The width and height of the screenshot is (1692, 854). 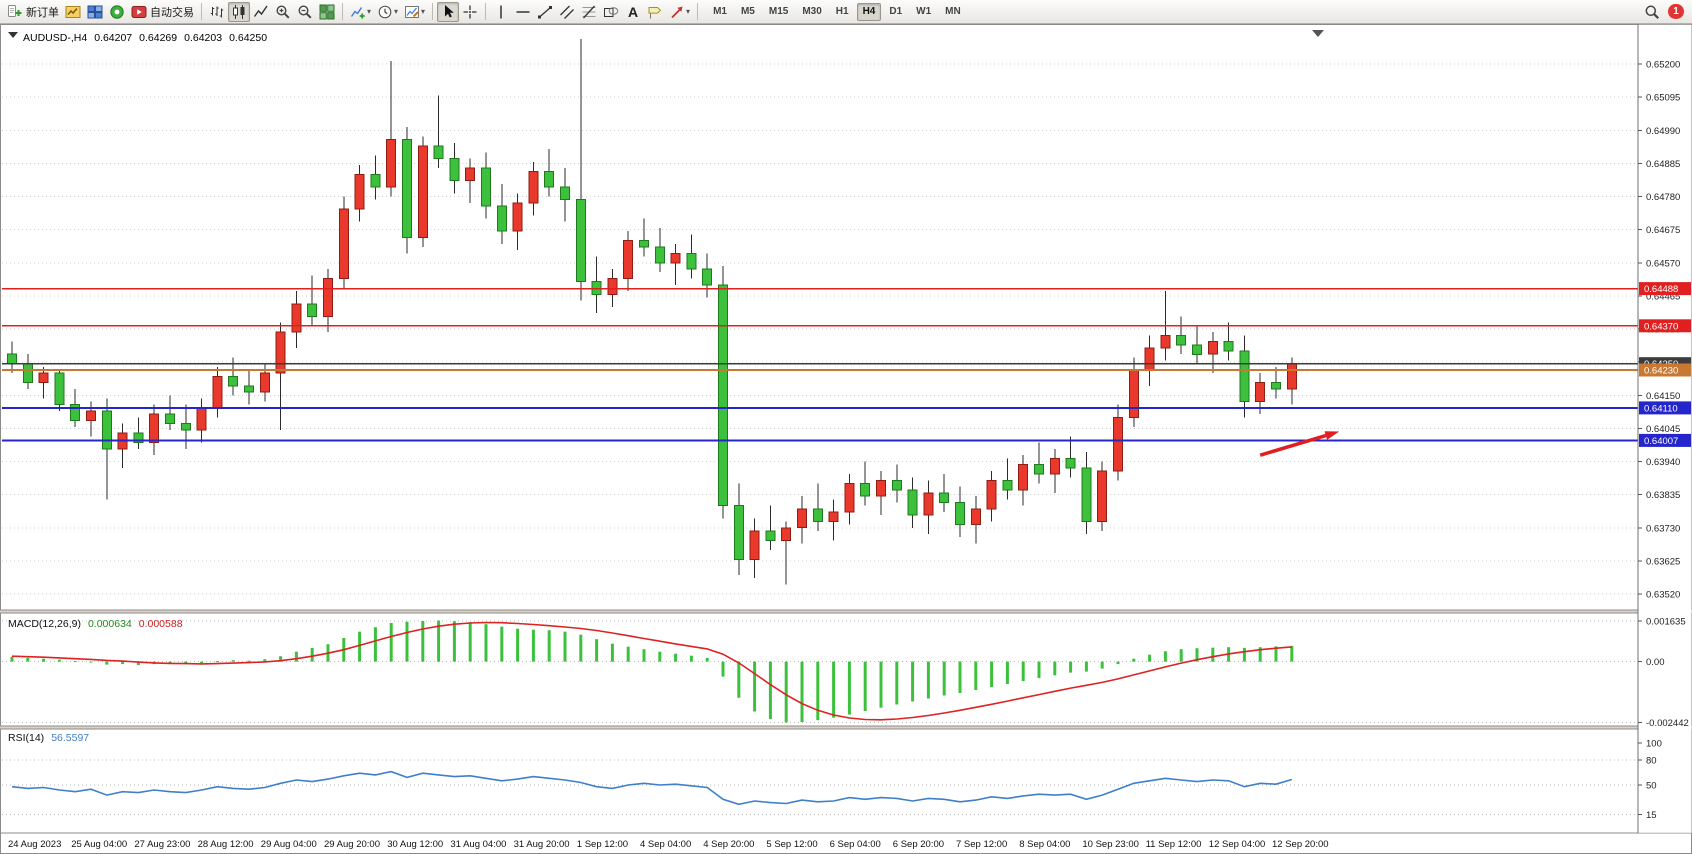 I want to click on time-axis-label: 6 Sep 20:00, so click(x=918, y=844).